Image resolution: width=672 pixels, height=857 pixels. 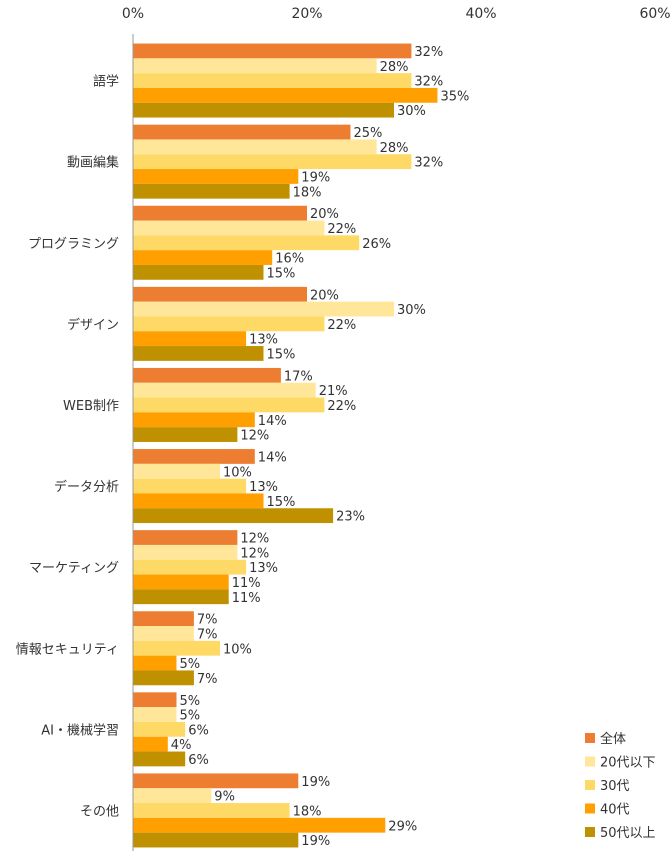 I want to click on data-label: 10%, so click(x=237, y=649).